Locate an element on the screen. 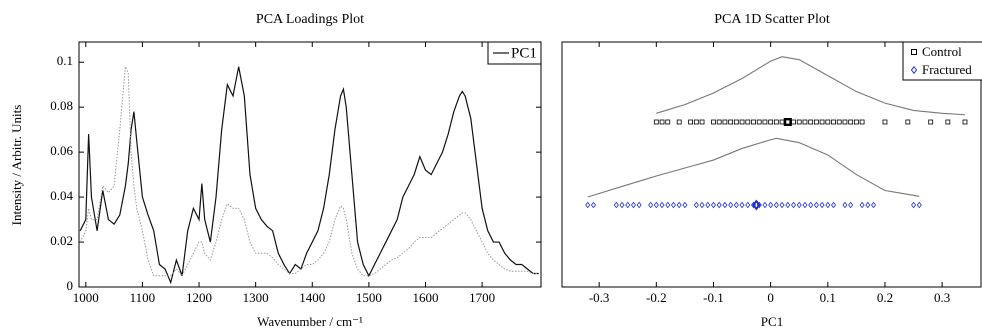  x-tick-label: -0.2 is located at coordinates (656, 297).